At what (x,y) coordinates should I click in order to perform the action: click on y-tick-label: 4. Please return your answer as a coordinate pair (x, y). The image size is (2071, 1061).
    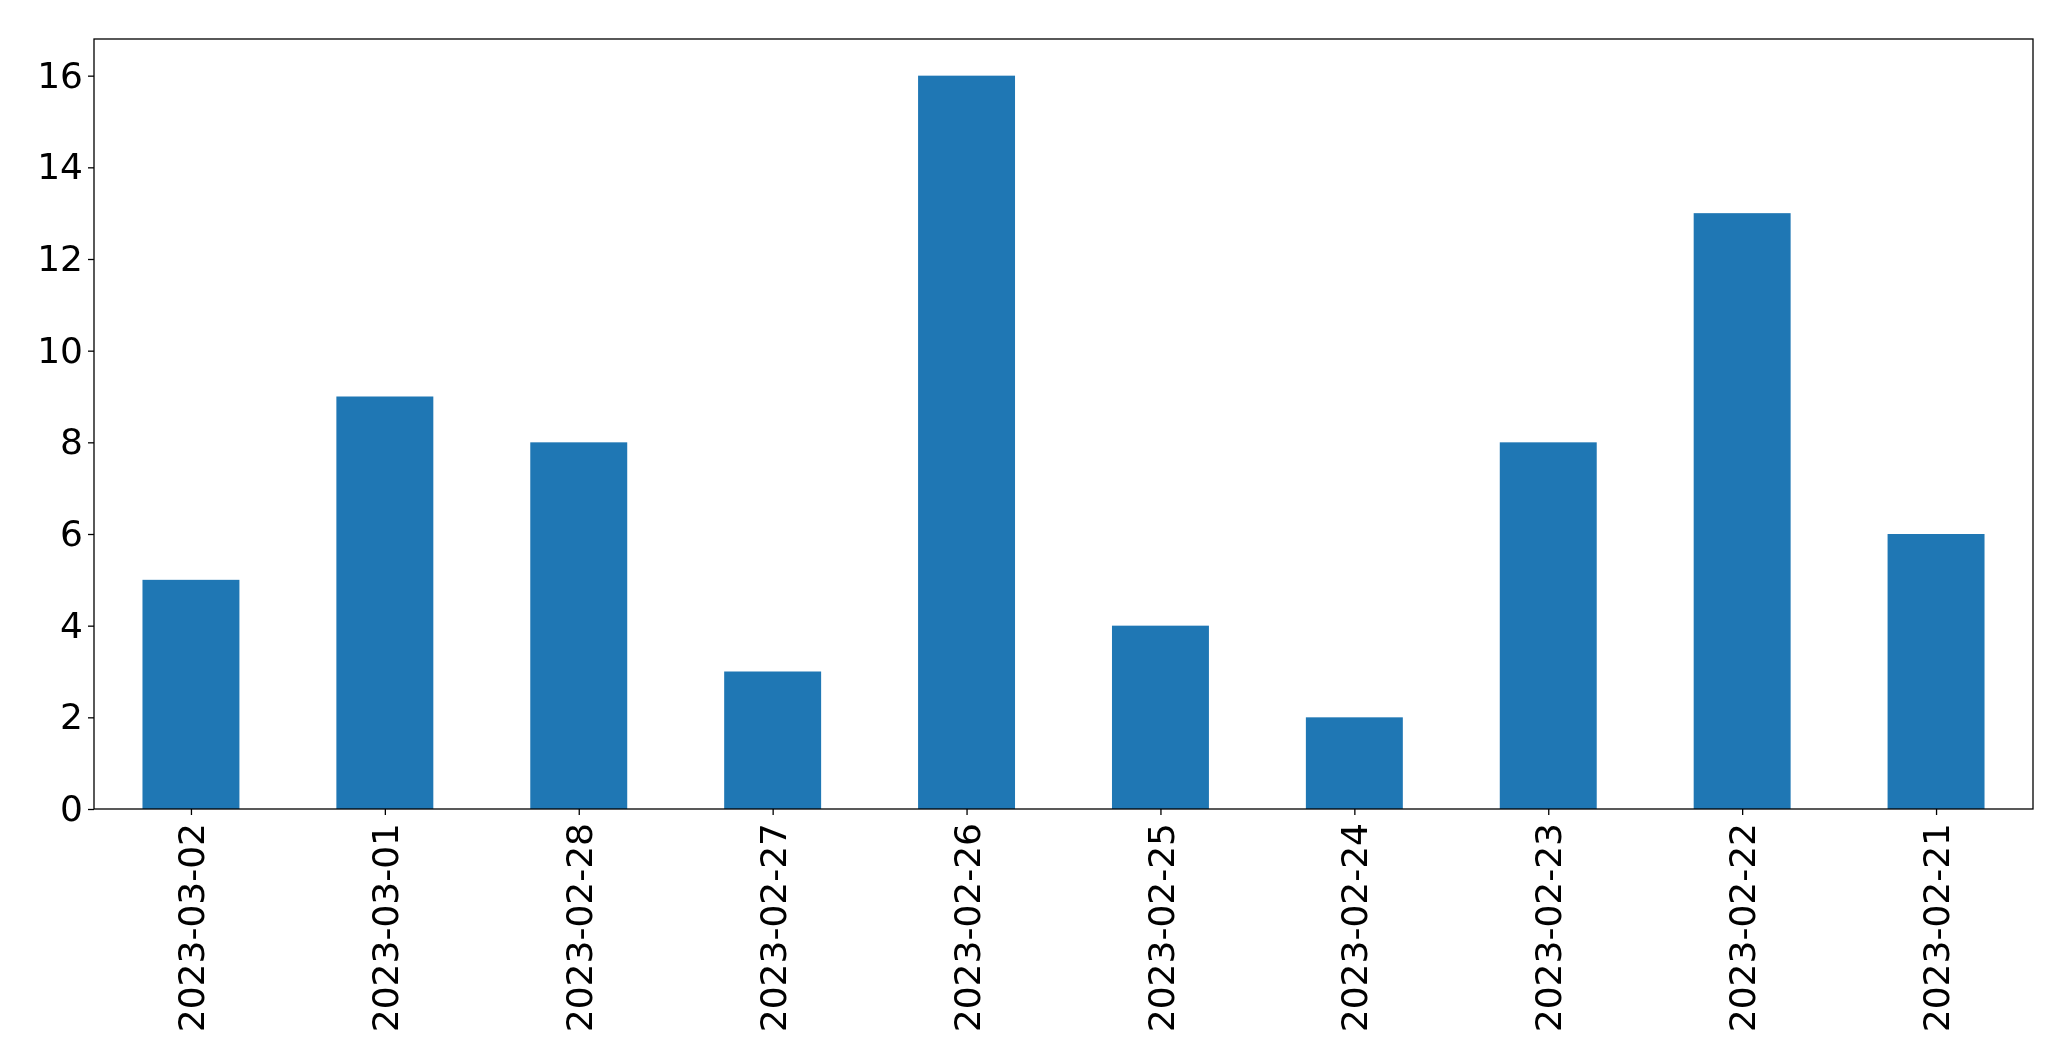
    Looking at the image, I should click on (71, 625).